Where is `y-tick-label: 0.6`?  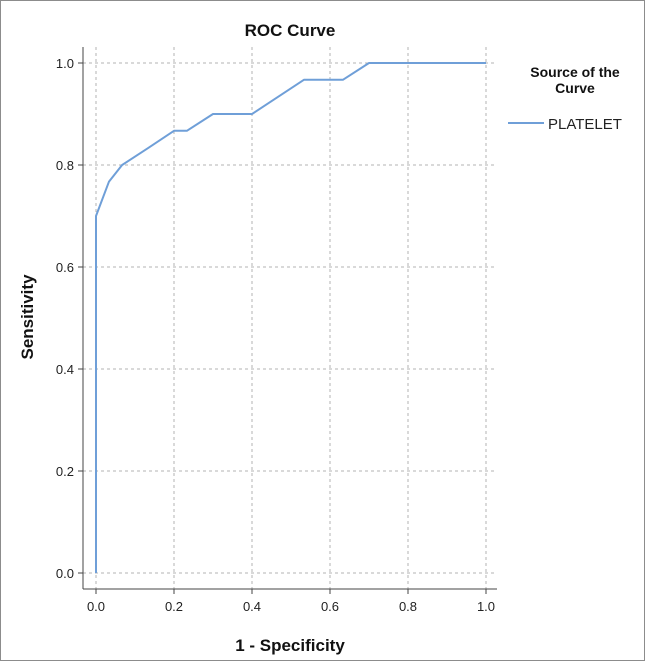 y-tick-label: 0.6 is located at coordinates (65, 267).